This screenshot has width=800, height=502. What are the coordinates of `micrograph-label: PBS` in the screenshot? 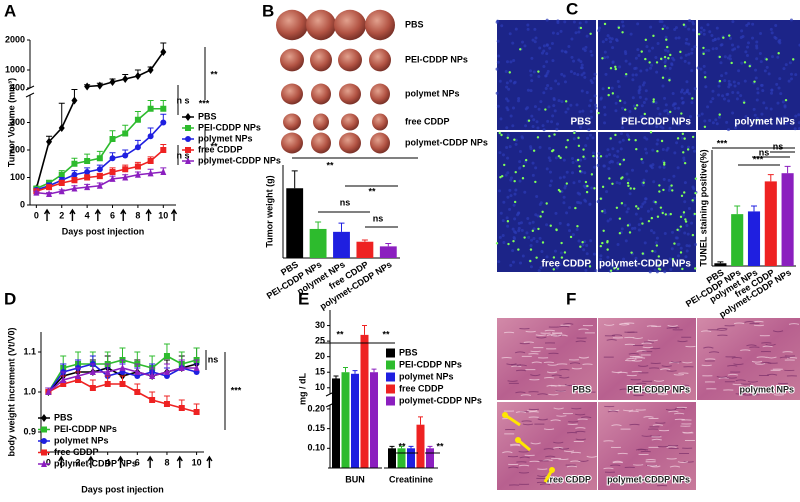 It's located at (580, 122).